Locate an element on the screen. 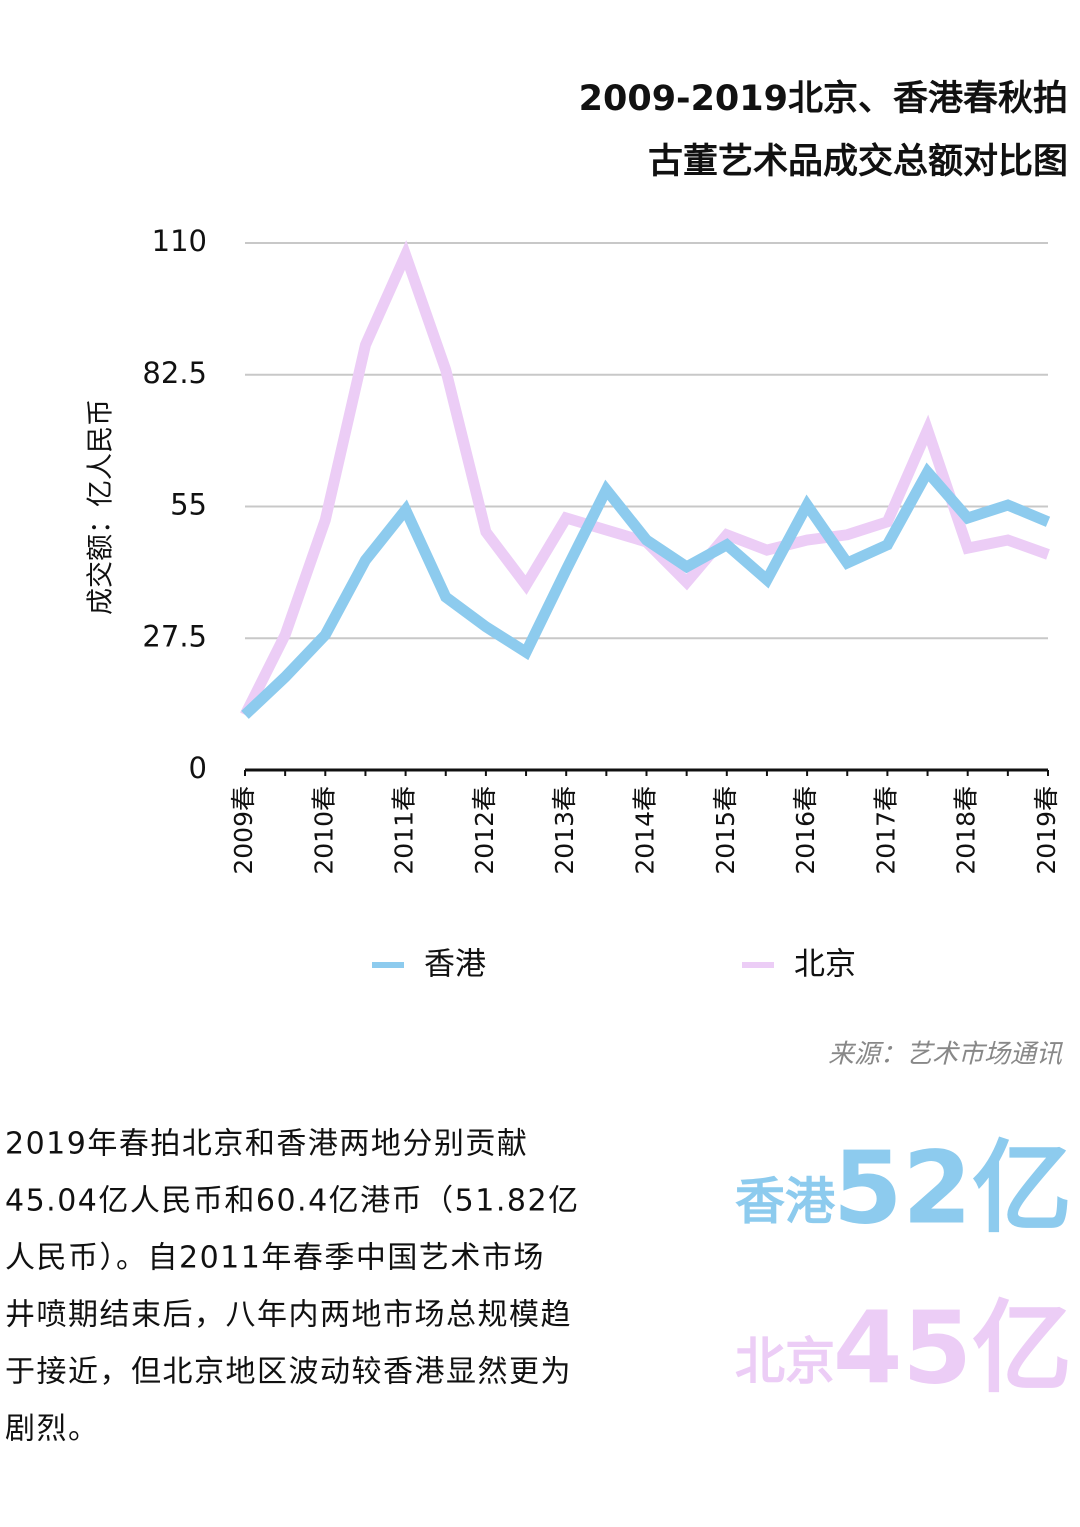 The image size is (1080, 1527). legend-label: 香港 is located at coordinates (455, 965).